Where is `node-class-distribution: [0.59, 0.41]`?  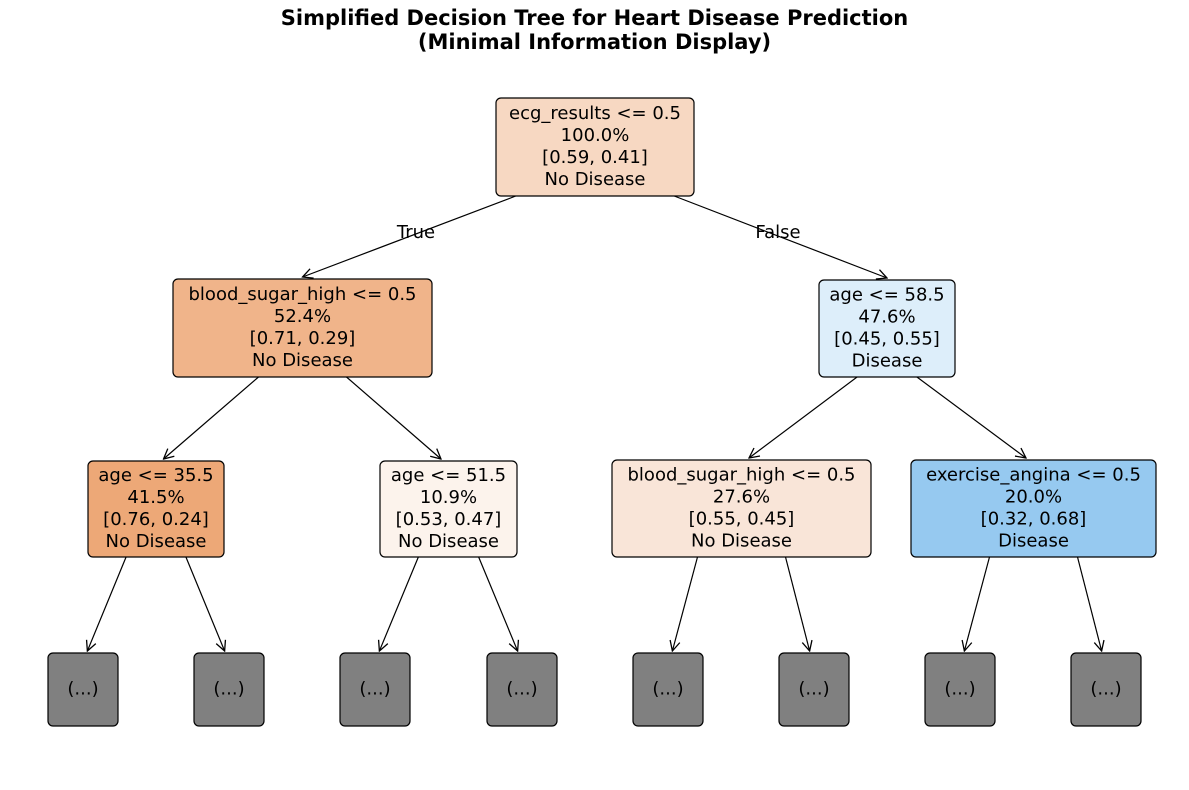 node-class-distribution: [0.59, 0.41] is located at coordinates (595, 157).